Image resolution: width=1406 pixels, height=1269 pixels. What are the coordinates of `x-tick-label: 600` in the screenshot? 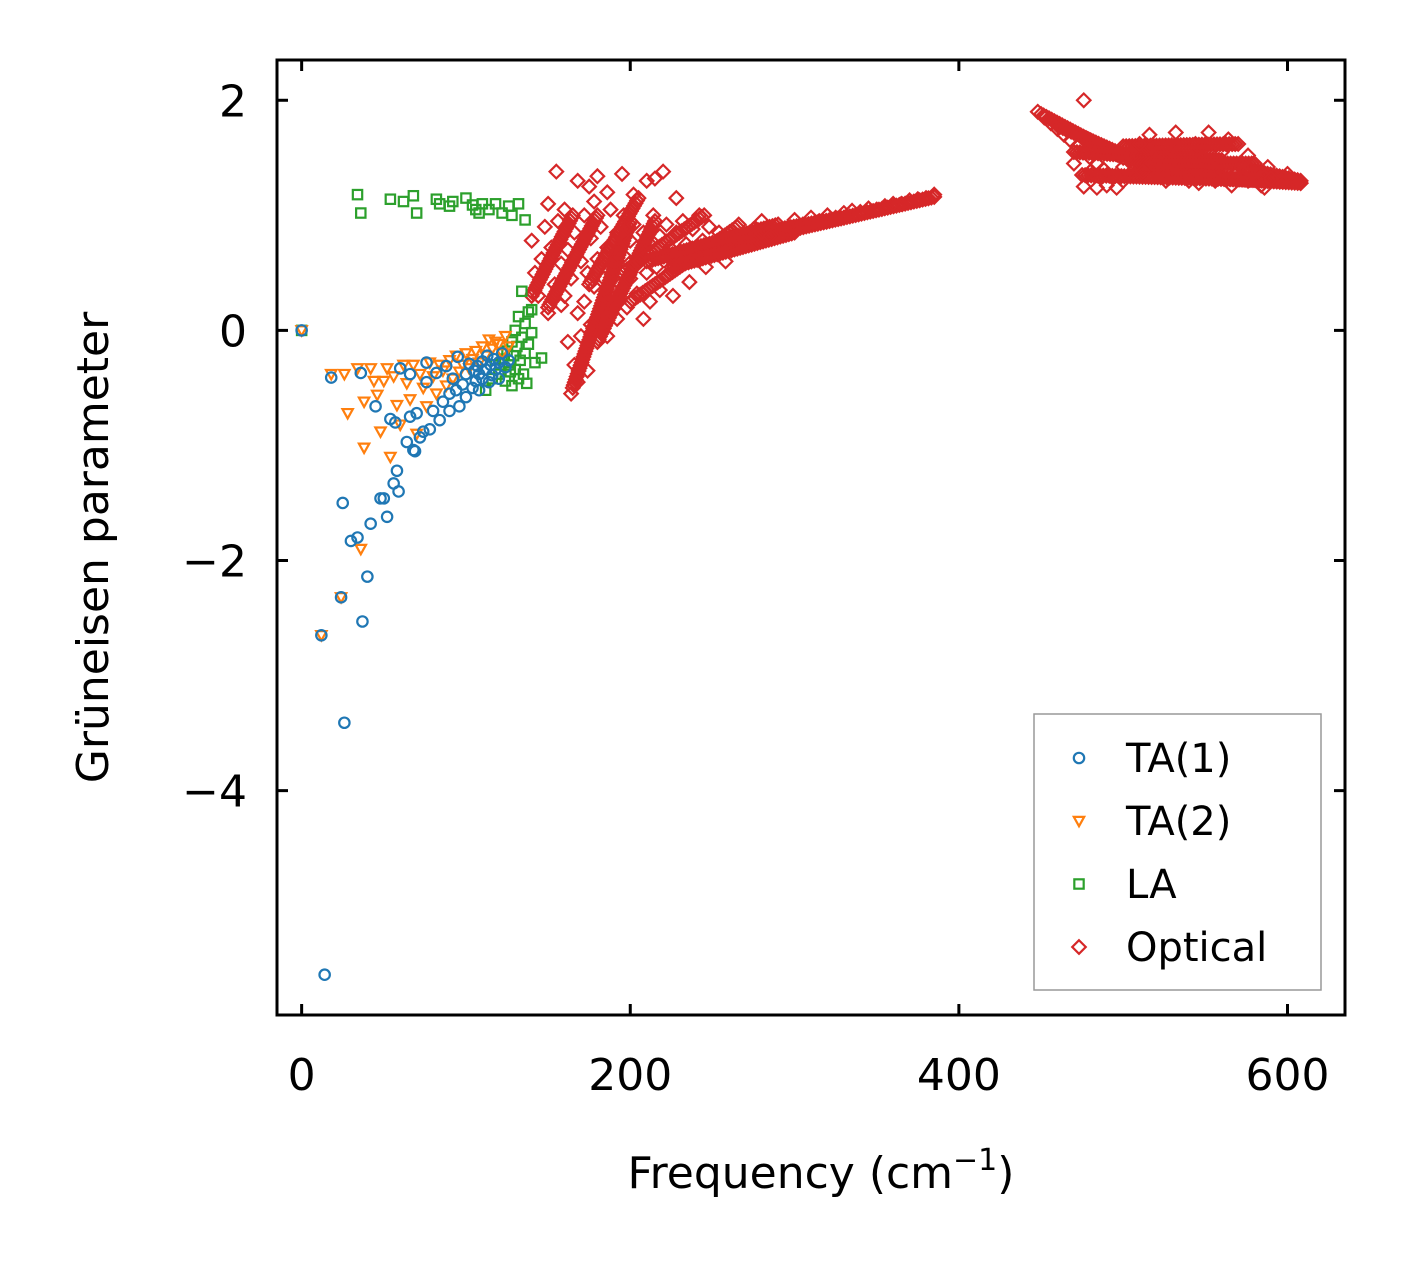 It's located at (1288, 1075).